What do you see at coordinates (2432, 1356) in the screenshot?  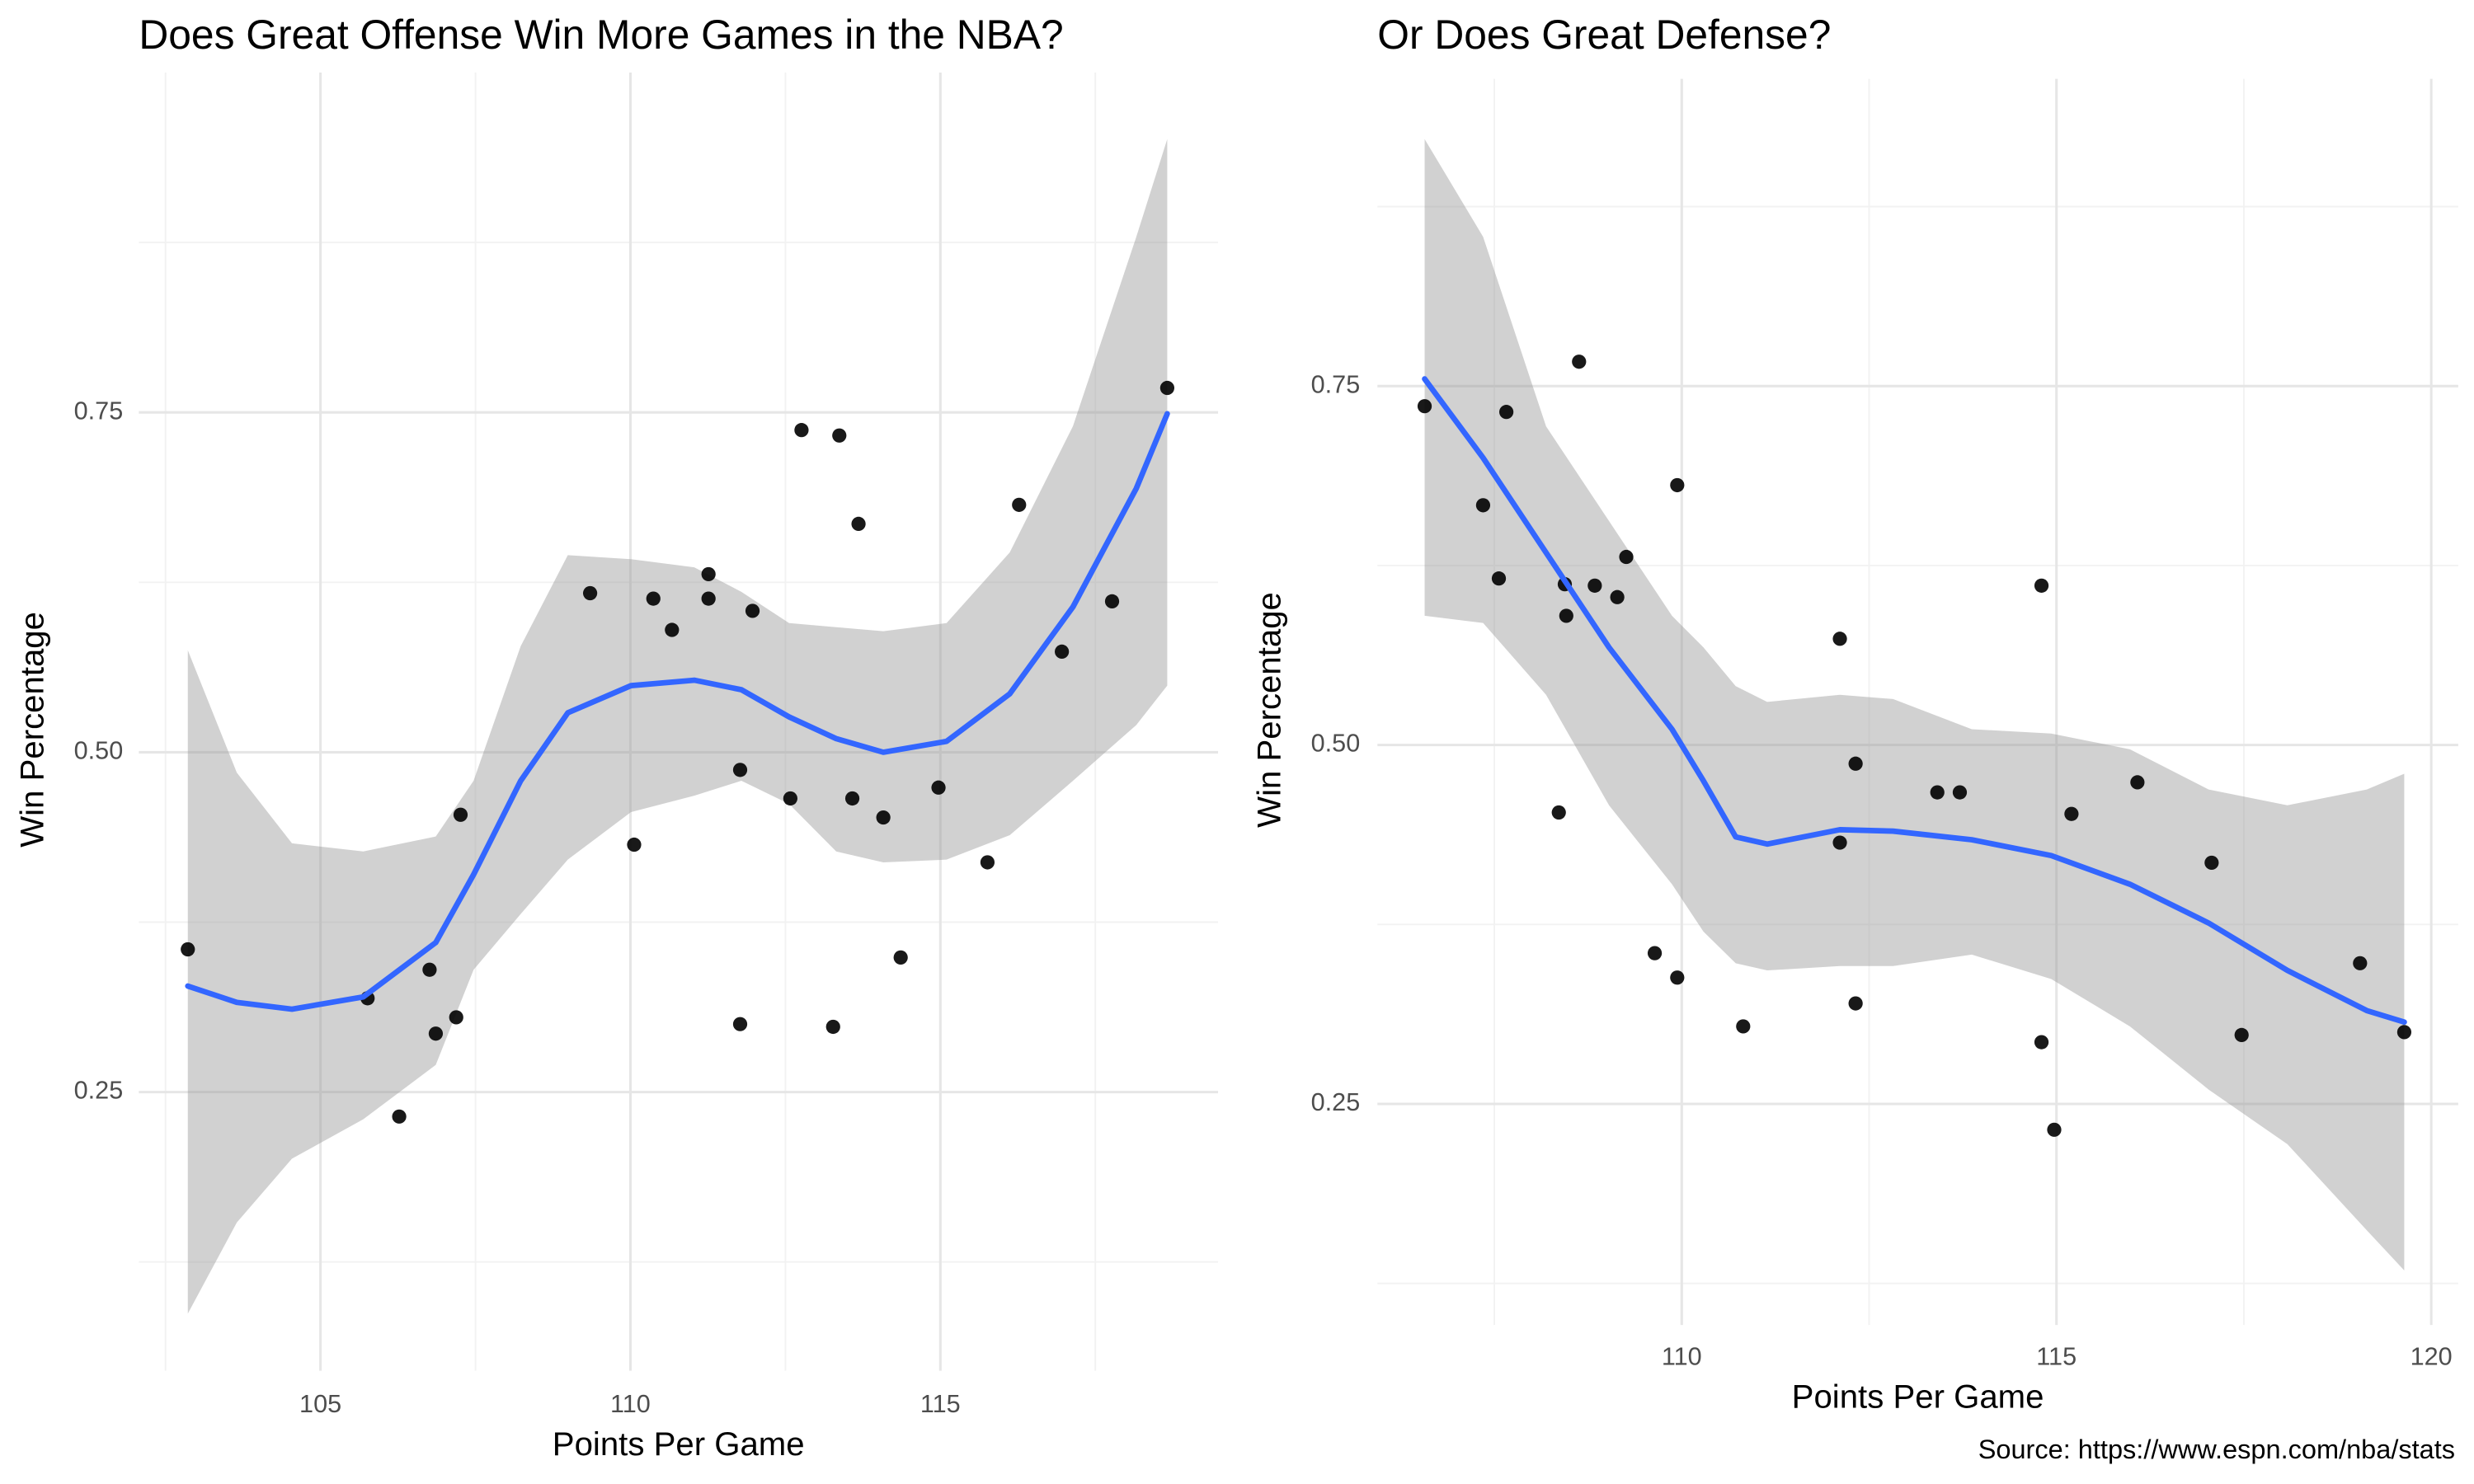 I see `x-tick-label: 120` at bounding box center [2432, 1356].